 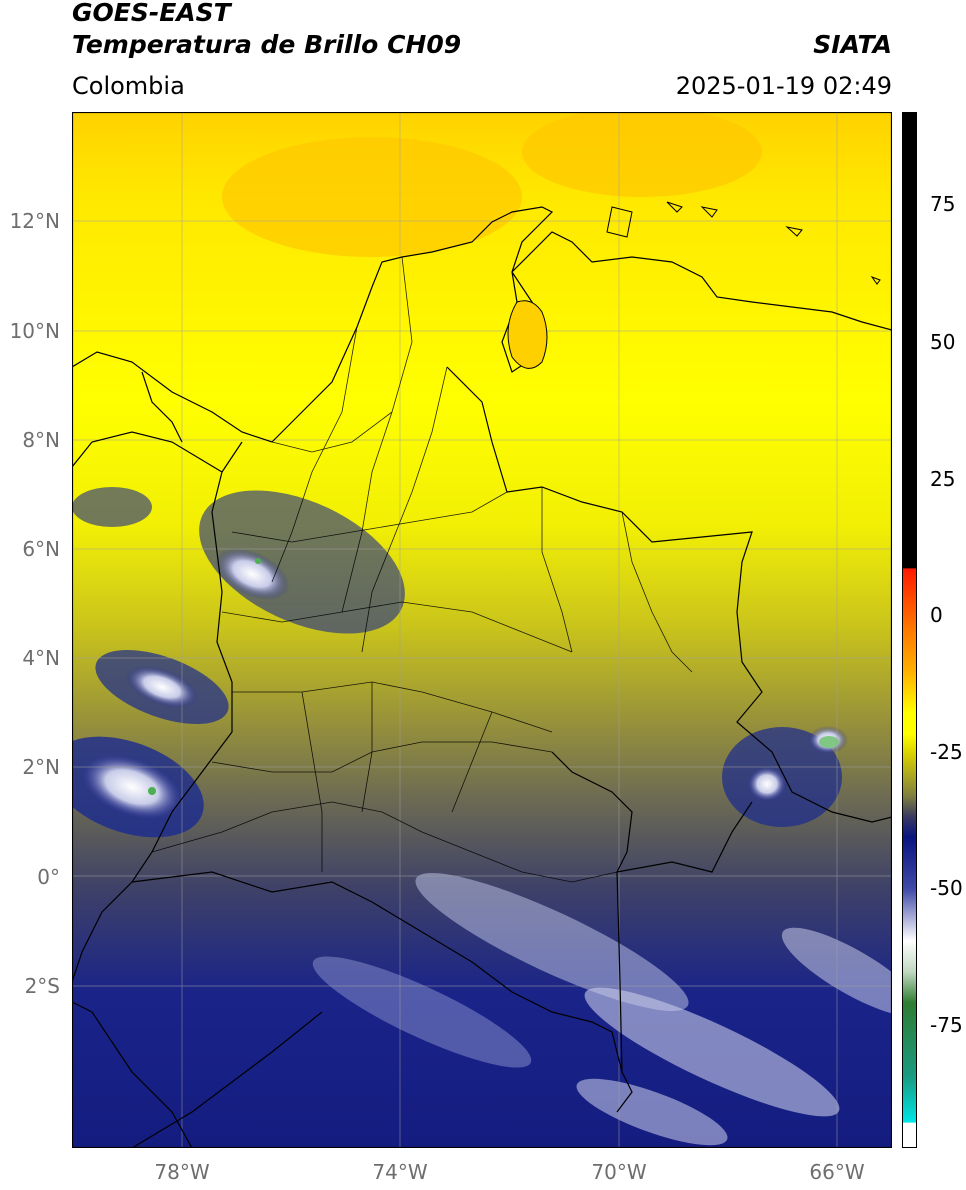 I want to click on datetime-label: 2025-01-19 02:49, so click(x=783, y=86).